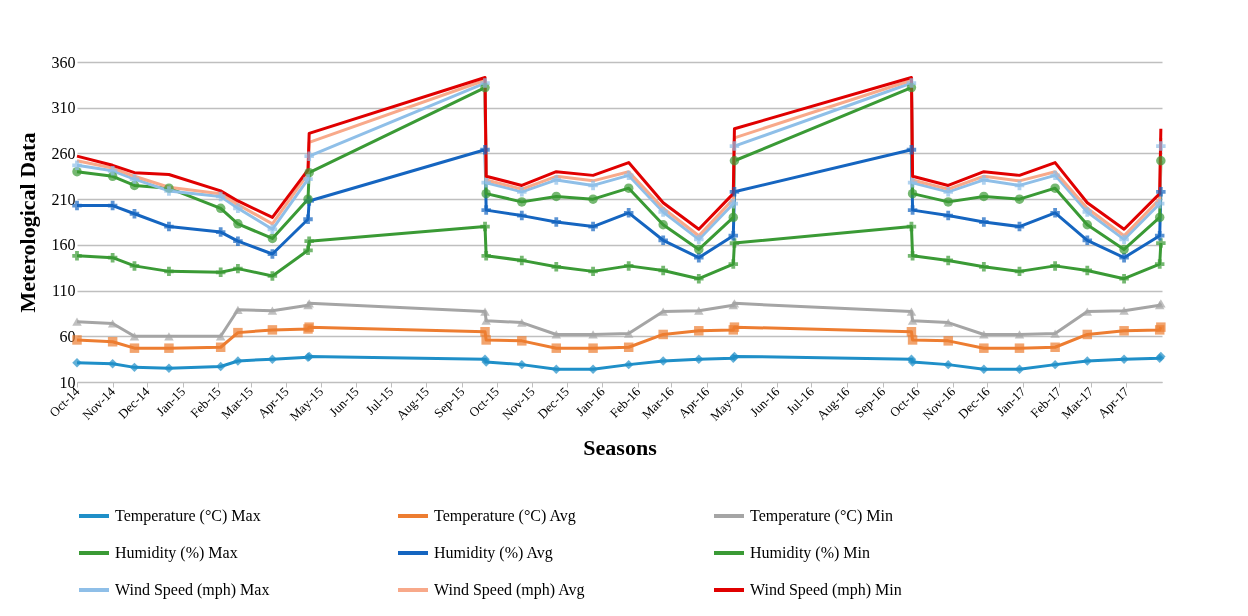  What do you see at coordinates (67, 336) in the screenshot?
I see `y-tick-label: 60` at bounding box center [67, 336].